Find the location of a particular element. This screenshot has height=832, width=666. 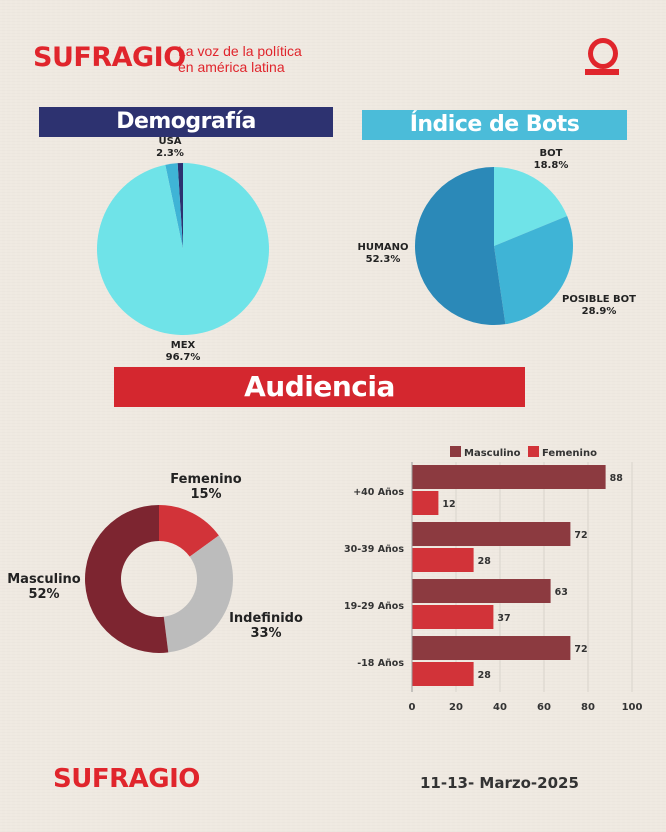

donut-label-femenino: Femenino 15% is located at coordinates (206, 487).